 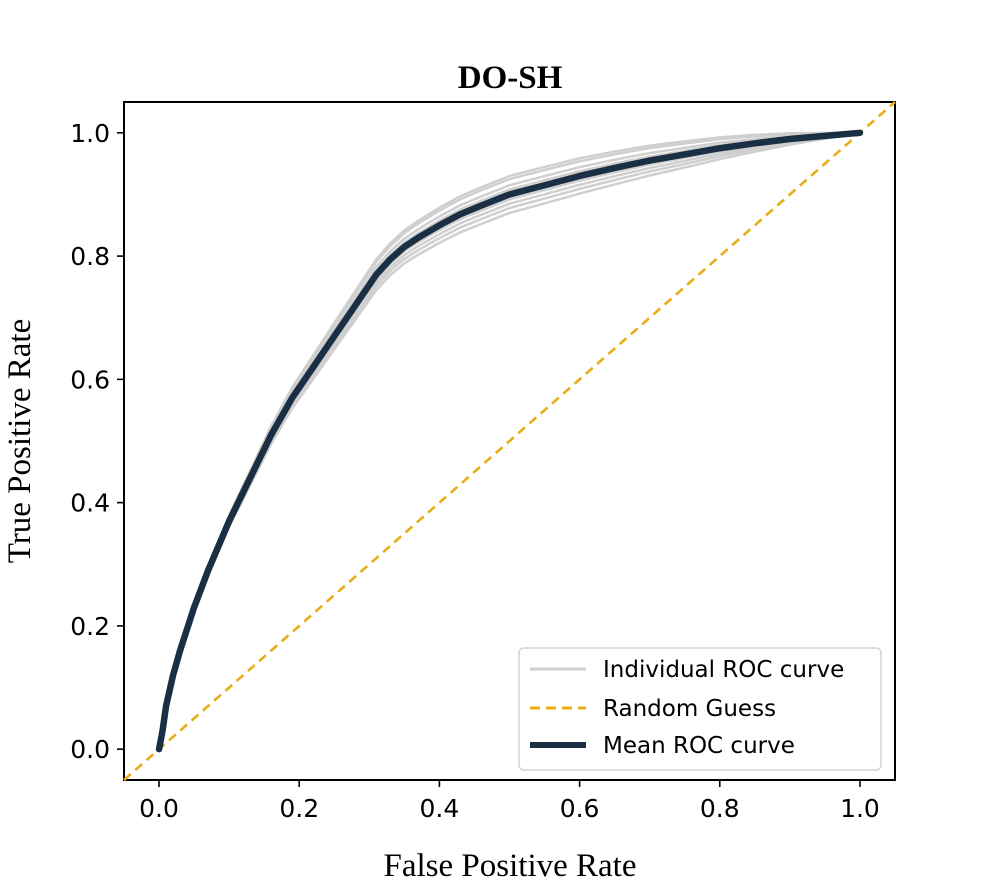 I want to click on x-tick-label: 0.6, so click(x=580, y=808).